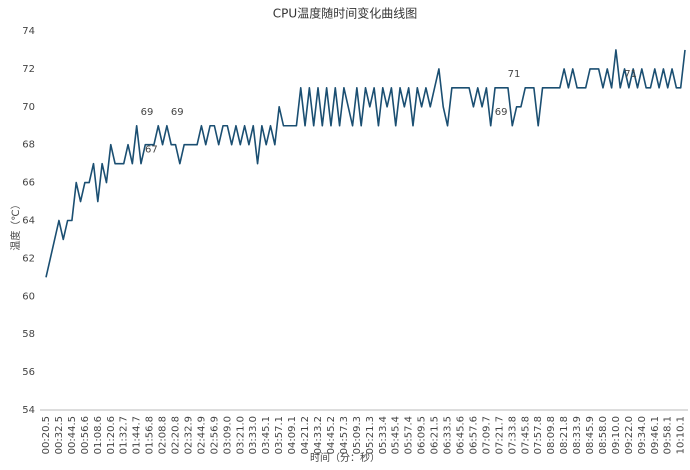 The image size is (690, 470). What do you see at coordinates (512, 435) in the screenshot?
I see `x-tick-label: 07:33.8` at bounding box center [512, 435].